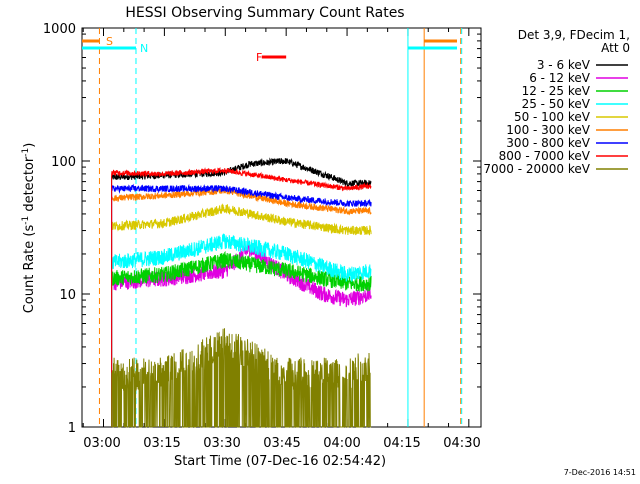 This screenshot has width=640, height=484. I want to click on y-tick-label: 100, so click(63, 162).